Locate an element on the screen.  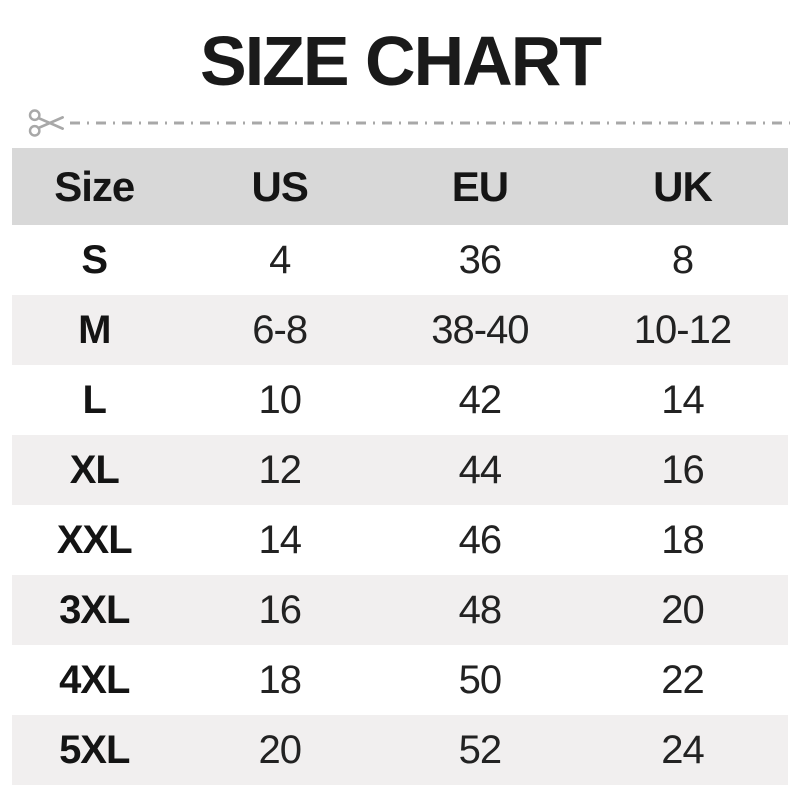
cell-size: 5XL is located at coordinates (94, 749).